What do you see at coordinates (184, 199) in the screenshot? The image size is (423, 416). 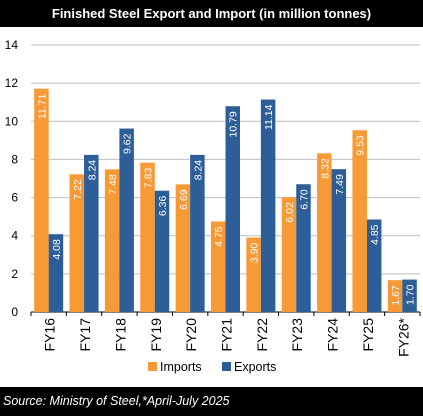 I see `data-label: 6.69` at bounding box center [184, 199].